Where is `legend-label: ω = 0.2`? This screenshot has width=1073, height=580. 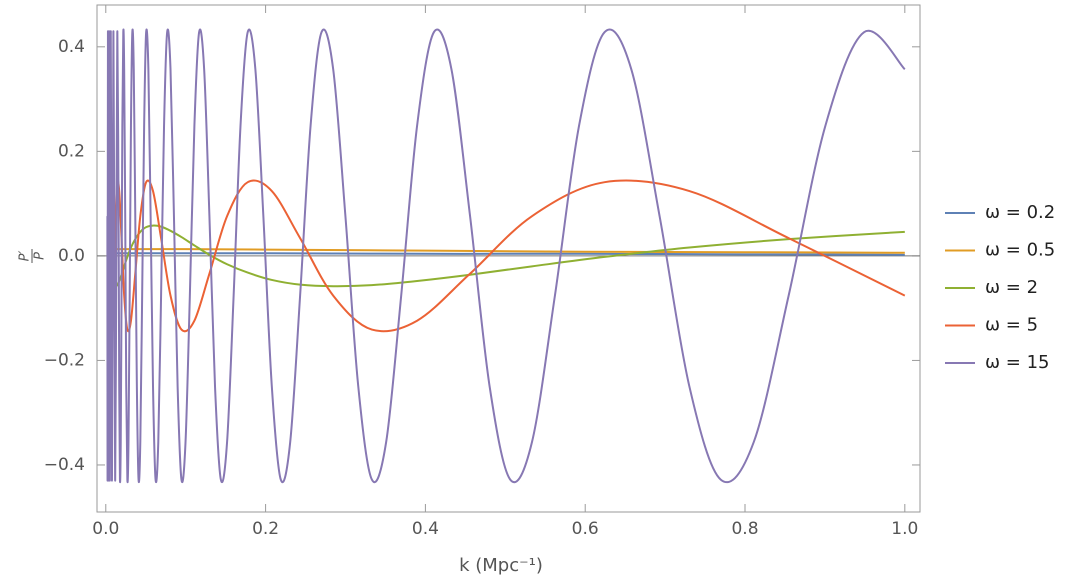
legend-label: ω = 0.2 is located at coordinates (1020, 212).